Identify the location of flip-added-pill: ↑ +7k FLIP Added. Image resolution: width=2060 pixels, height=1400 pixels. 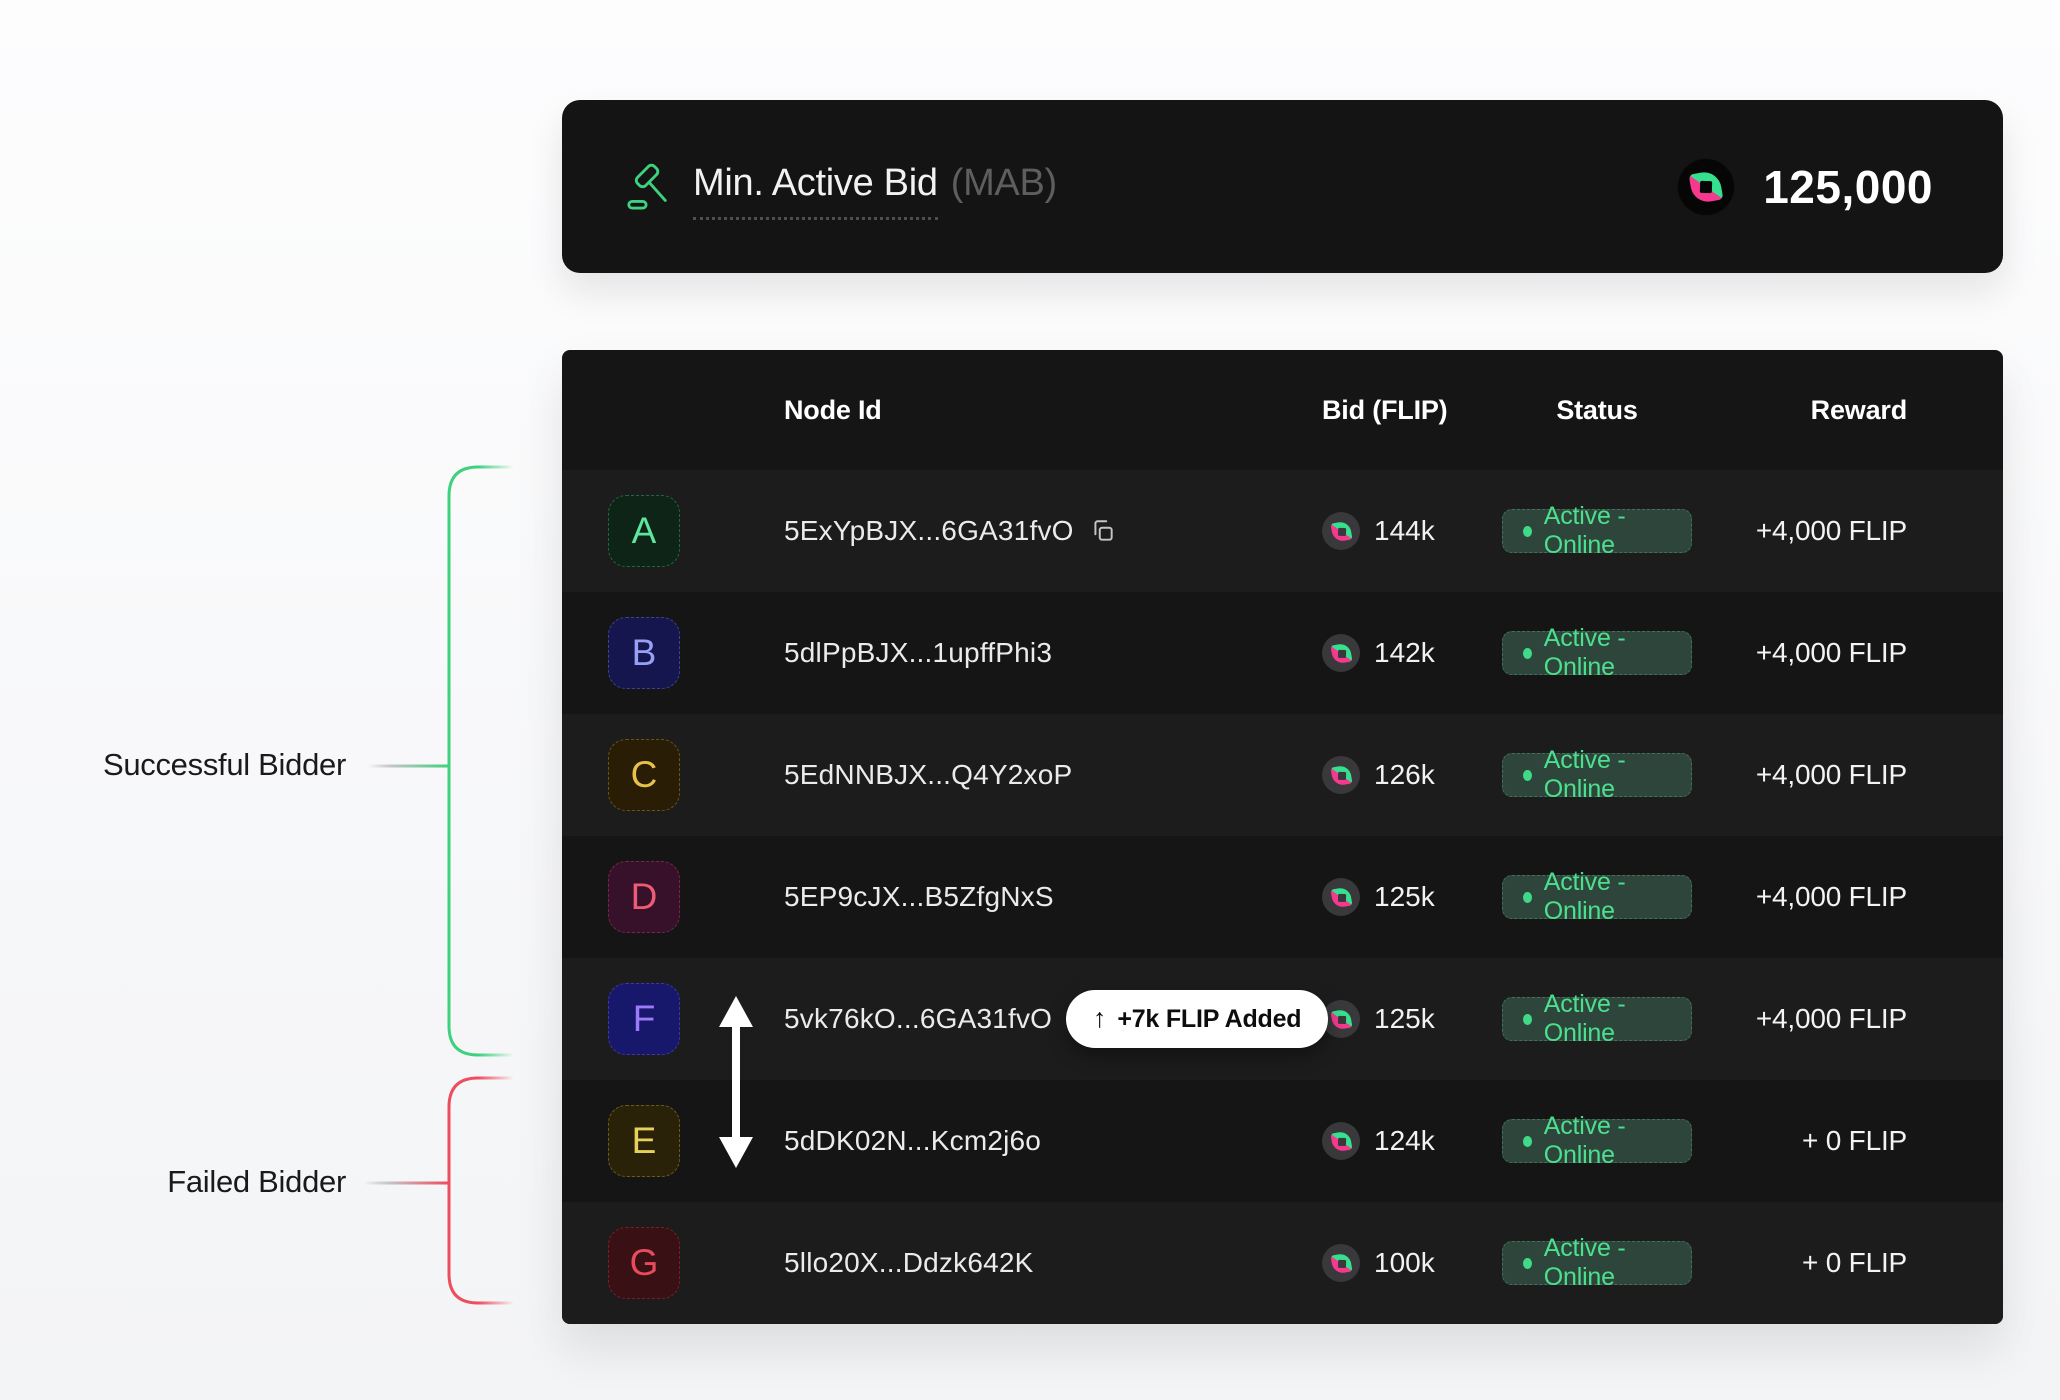
(1197, 1019).